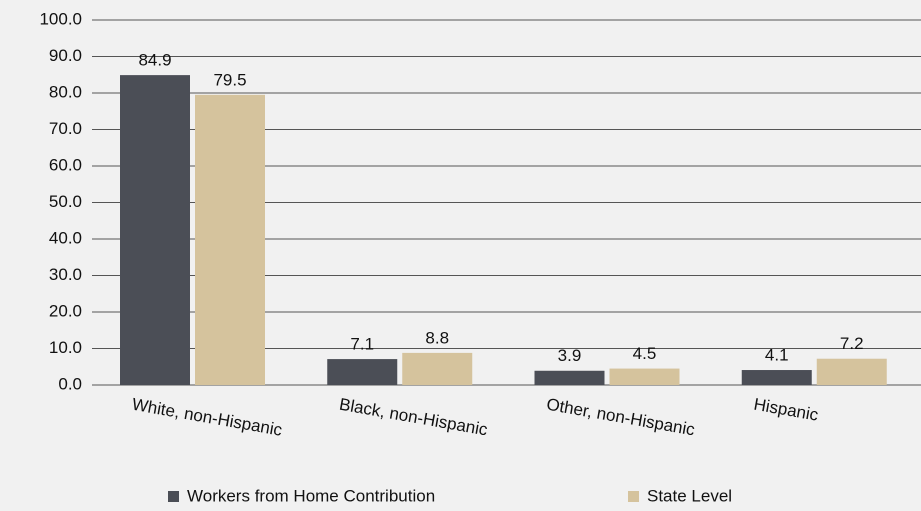 Image resolution: width=921 pixels, height=511 pixels. What do you see at coordinates (689, 495) in the screenshot?
I see `legend-label: State Level` at bounding box center [689, 495].